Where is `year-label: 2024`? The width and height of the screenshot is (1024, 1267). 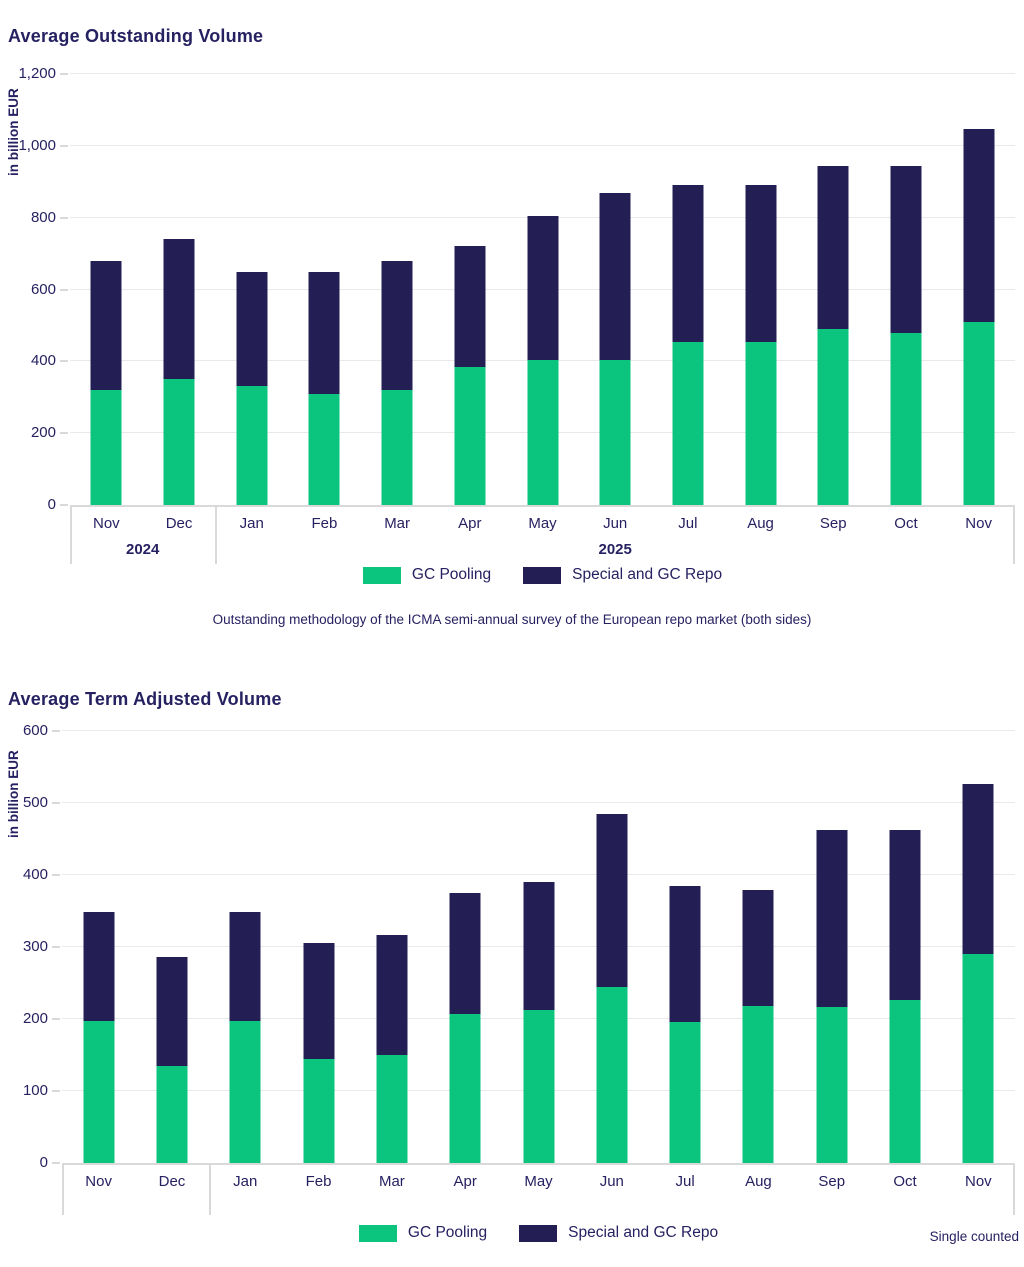
year-label: 2024 is located at coordinates (143, 549).